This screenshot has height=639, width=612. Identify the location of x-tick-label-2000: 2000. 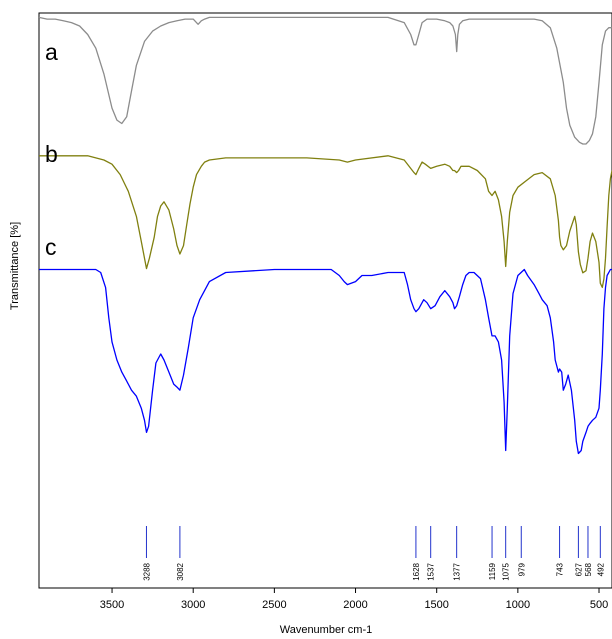
(355, 605).